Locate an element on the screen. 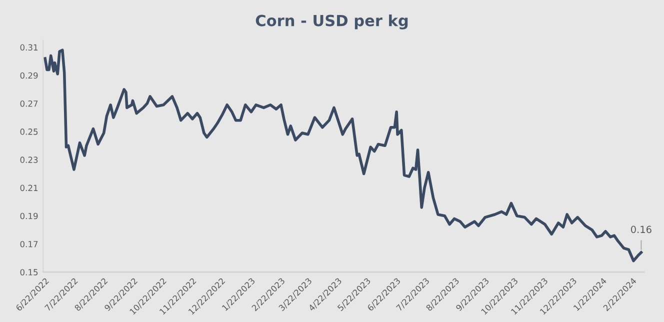  y-tick-label: 0.29 is located at coordinates (29, 75).